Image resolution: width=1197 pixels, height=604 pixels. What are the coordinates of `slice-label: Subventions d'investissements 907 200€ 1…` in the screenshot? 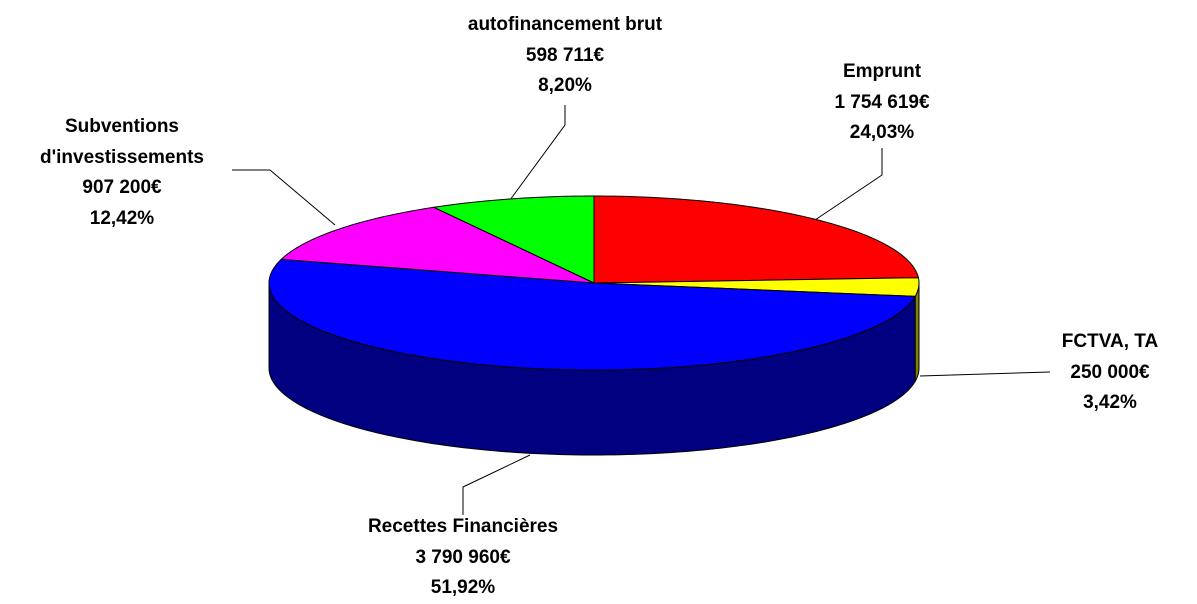 It's located at (122, 173).